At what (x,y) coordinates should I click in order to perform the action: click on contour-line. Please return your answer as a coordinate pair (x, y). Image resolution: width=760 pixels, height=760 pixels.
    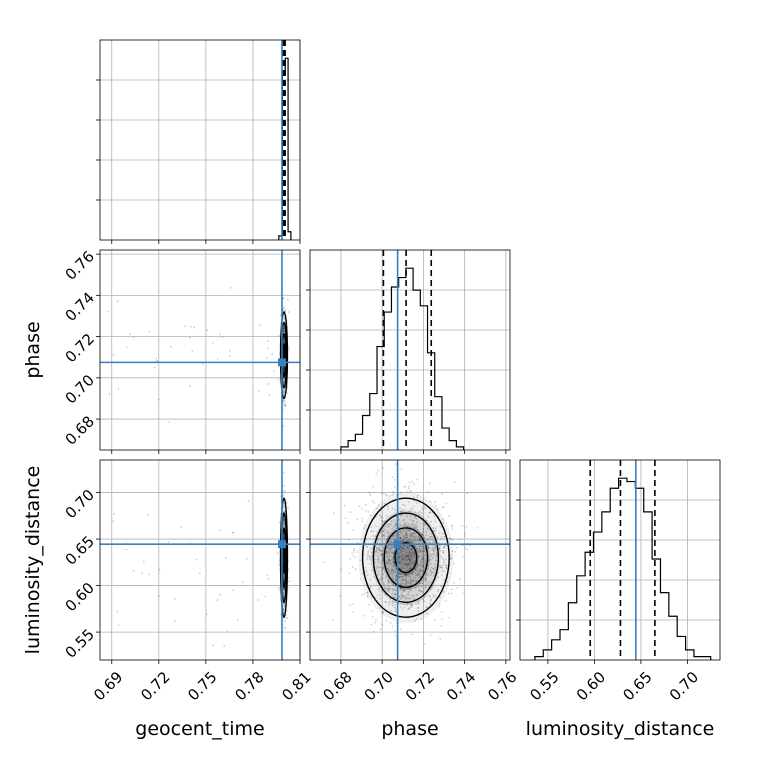
    Looking at the image, I should click on (406, 558).